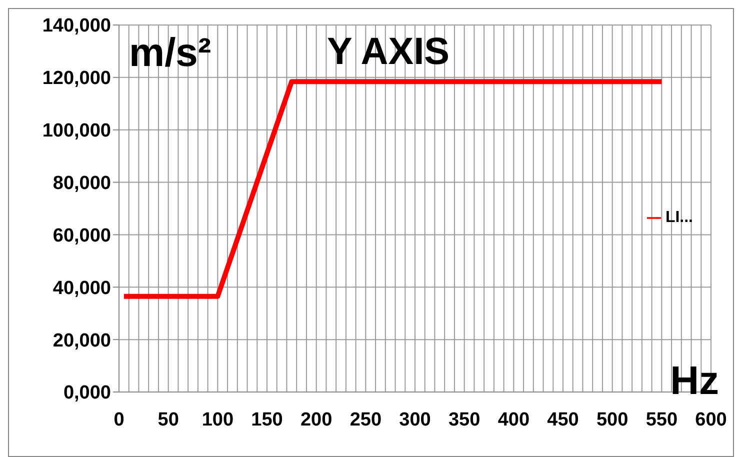 The height and width of the screenshot is (457, 742). Describe the element at coordinates (711, 419) in the screenshot. I see `x-tick-label: 600` at that location.